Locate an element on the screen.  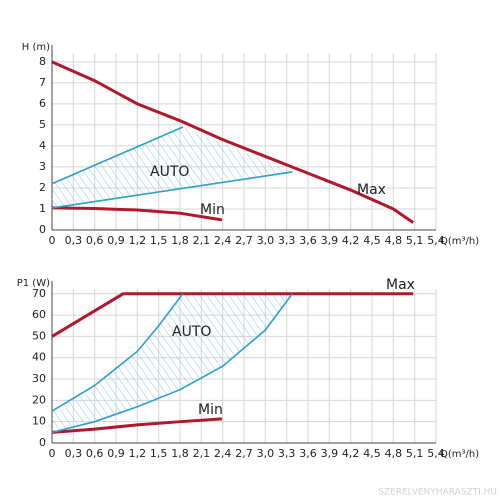
y-tick-label: 1 is located at coordinates (42, 208).